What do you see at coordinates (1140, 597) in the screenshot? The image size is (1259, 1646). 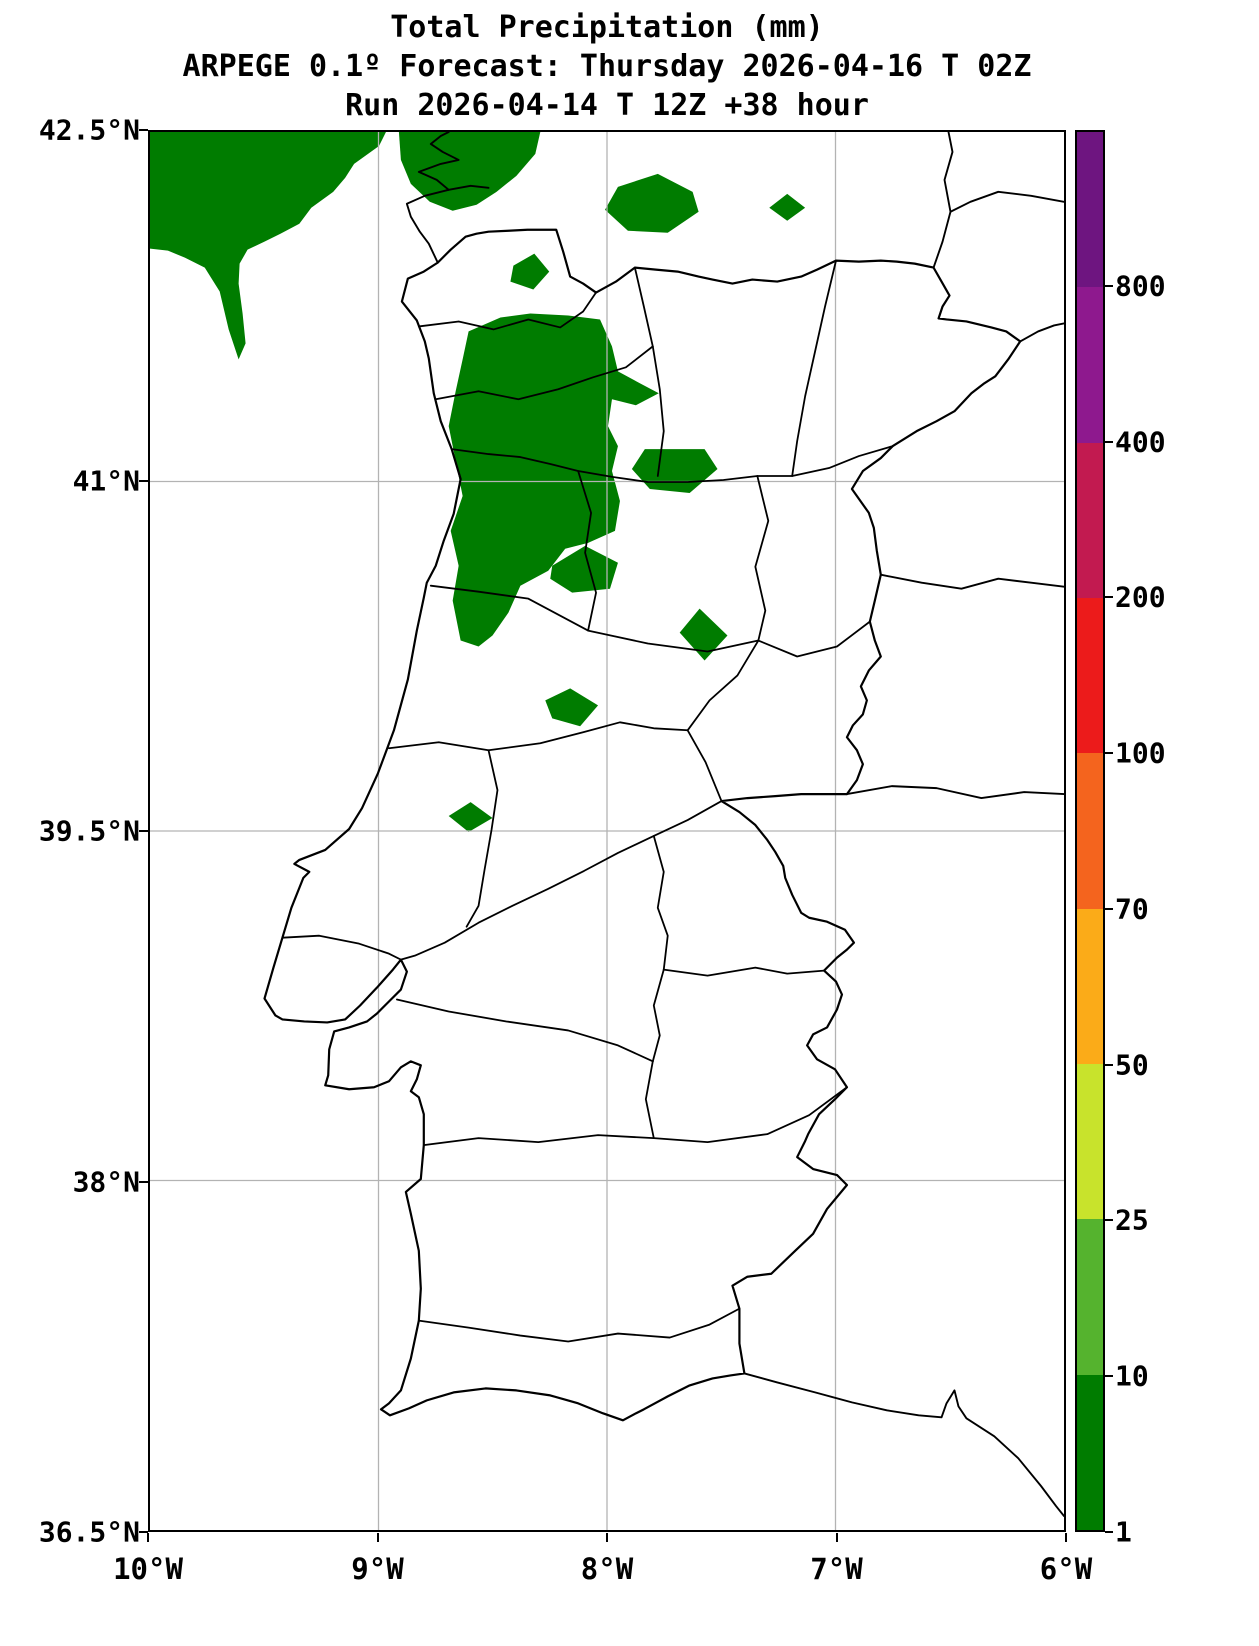 I see `colorbar-tick-label: 200` at bounding box center [1140, 597].